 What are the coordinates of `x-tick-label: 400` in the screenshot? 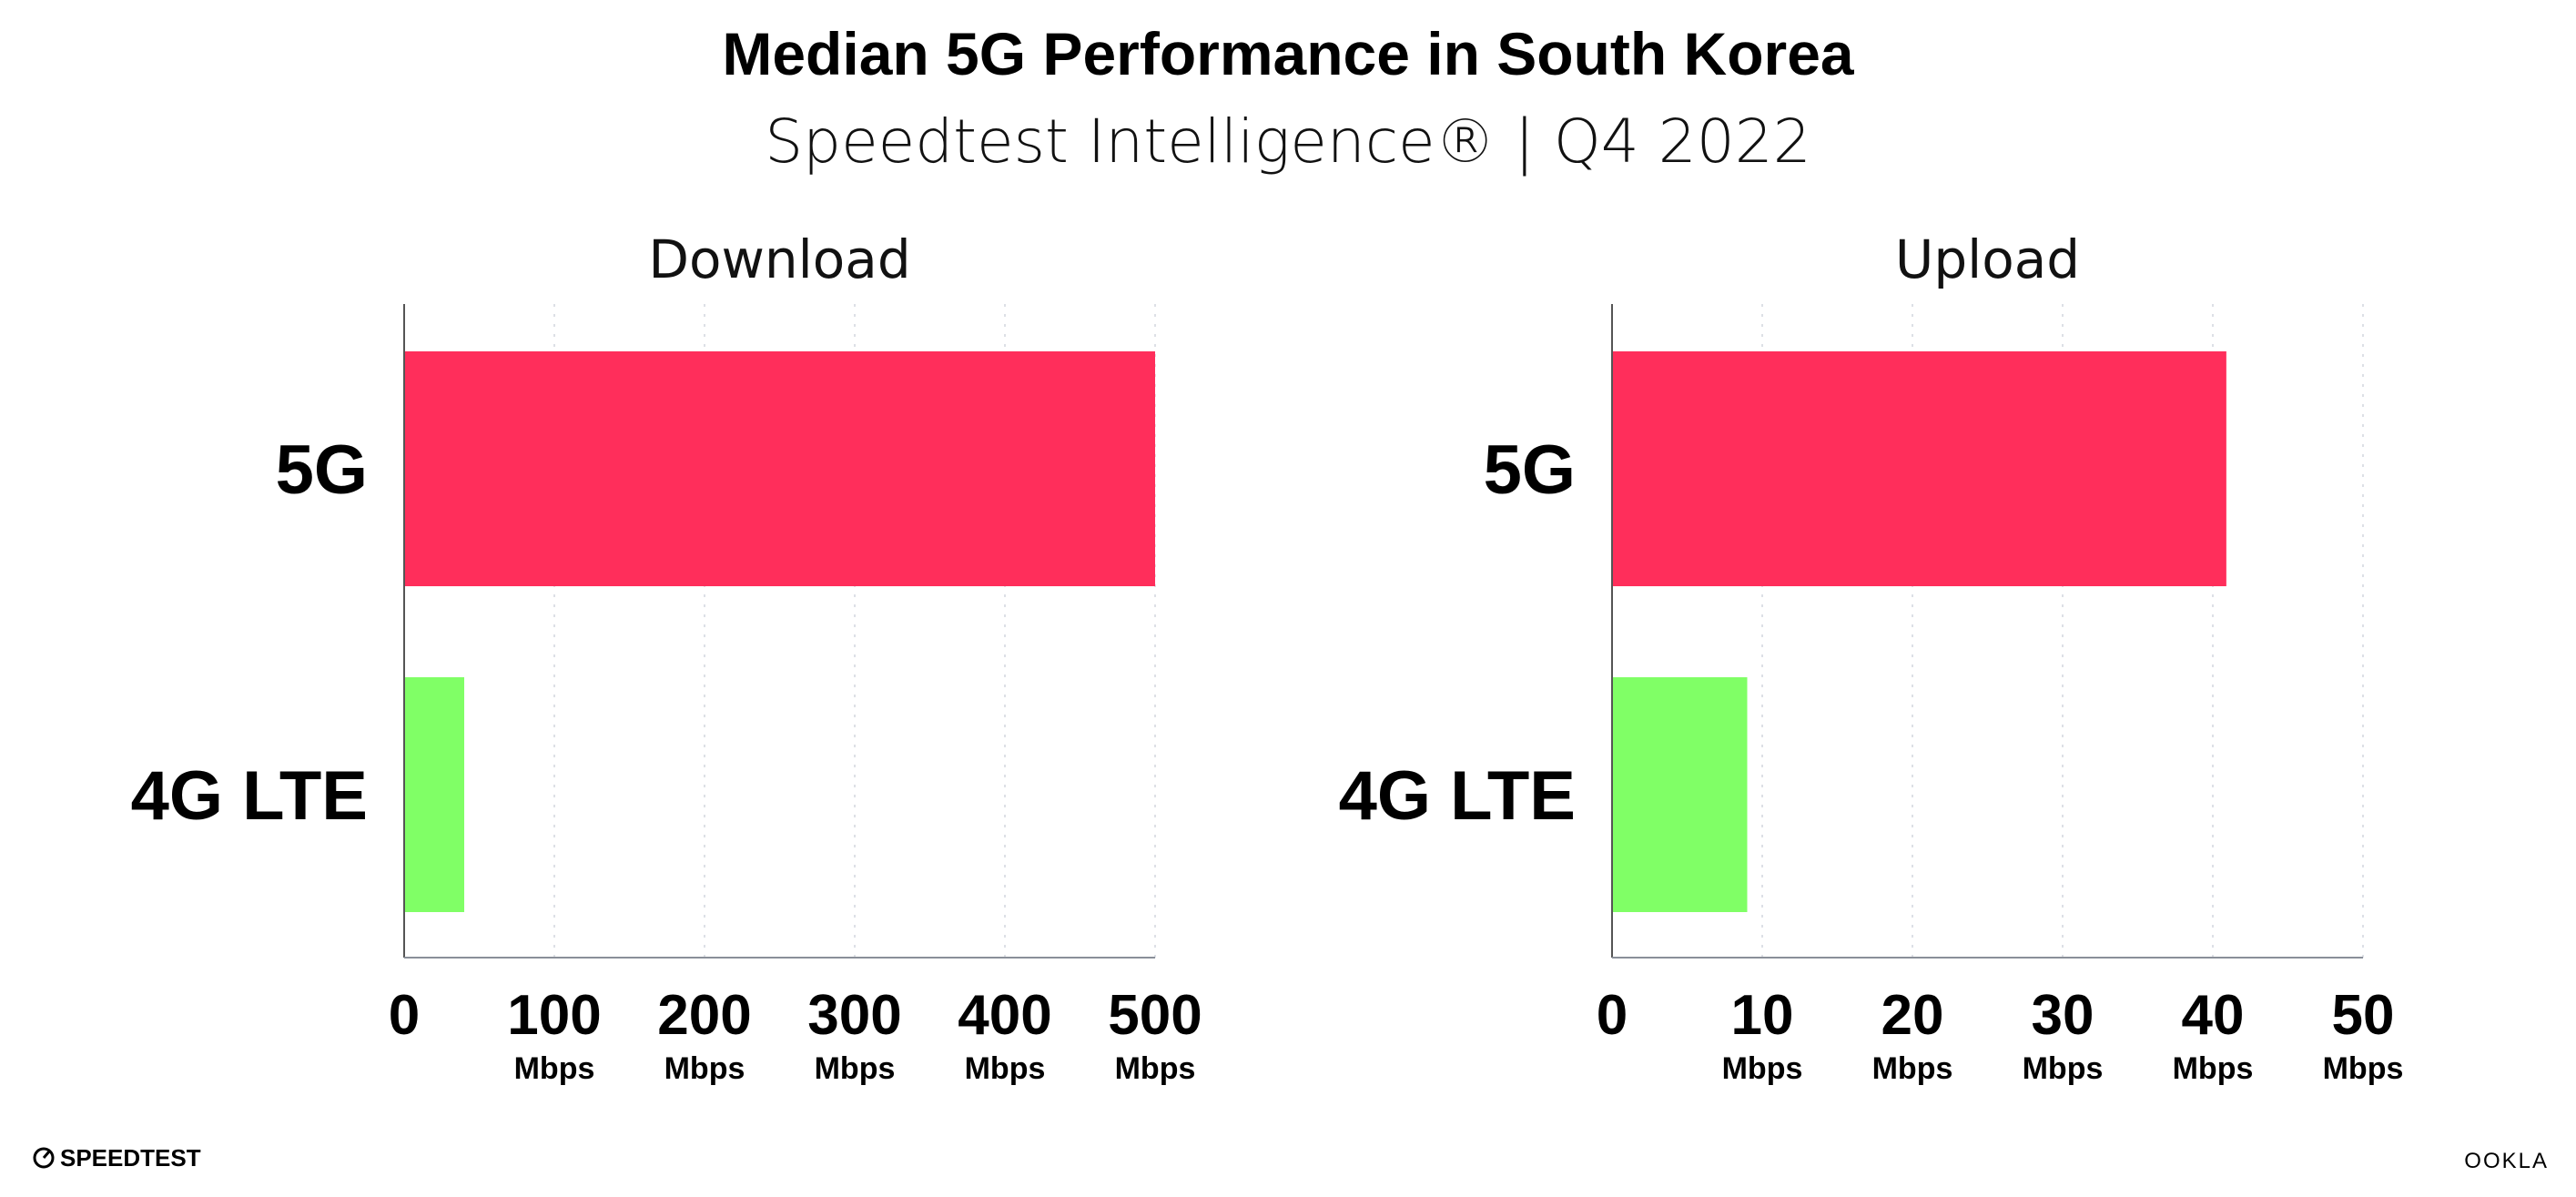 It's located at (1005, 1015).